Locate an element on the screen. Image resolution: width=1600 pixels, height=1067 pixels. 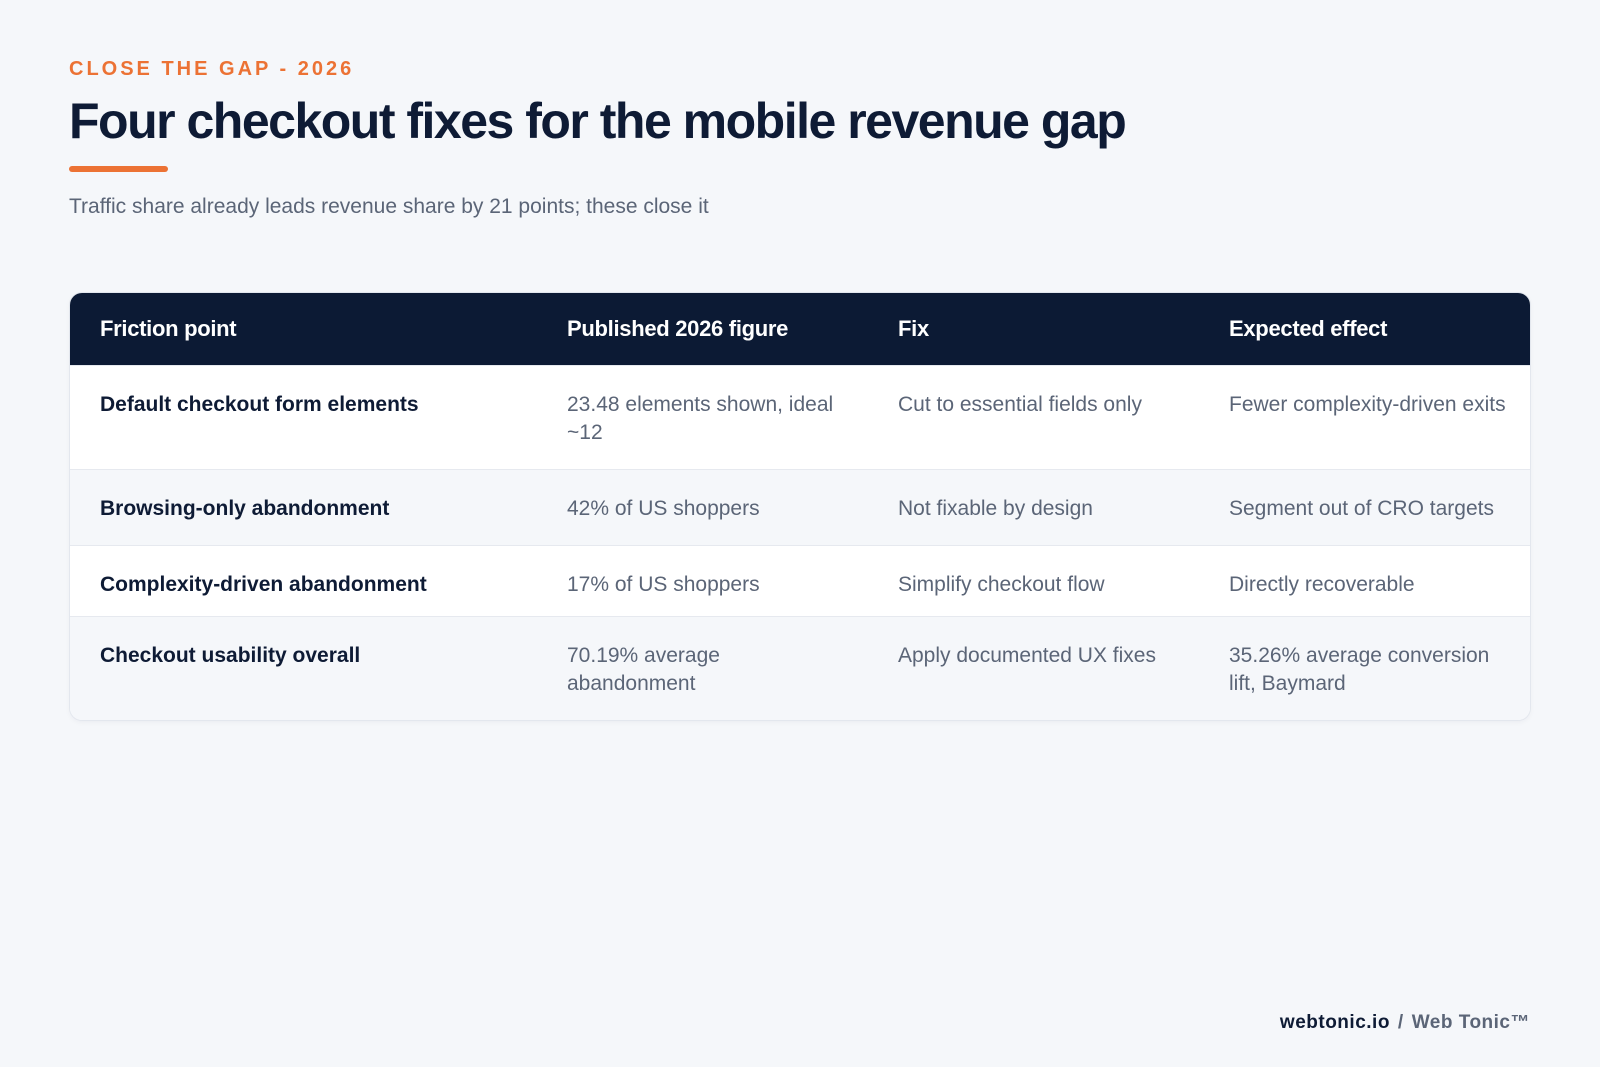
footer-brand: Web Tonic™ is located at coordinates (1470, 1022).